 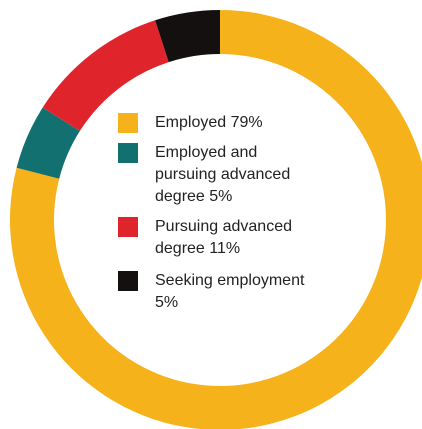 What do you see at coordinates (128, 153) in the screenshot?
I see `legend-swatch-employed-and-pursuing` at bounding box center [128, 153].